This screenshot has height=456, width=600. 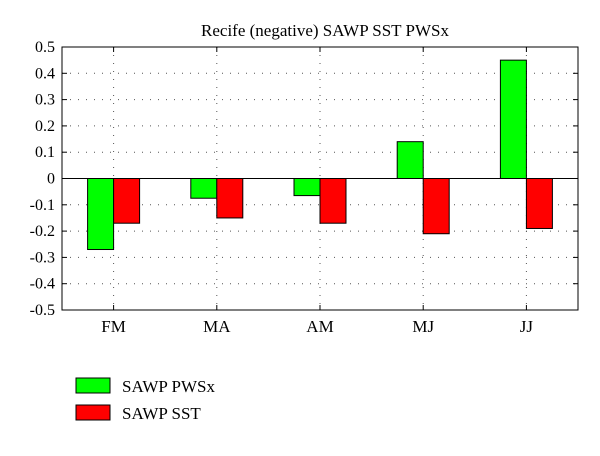 What do you see at coordinates (539, 203) in the screenshot?
I see `bar-sawp-sst-jj` at bounding box center [539, 203].